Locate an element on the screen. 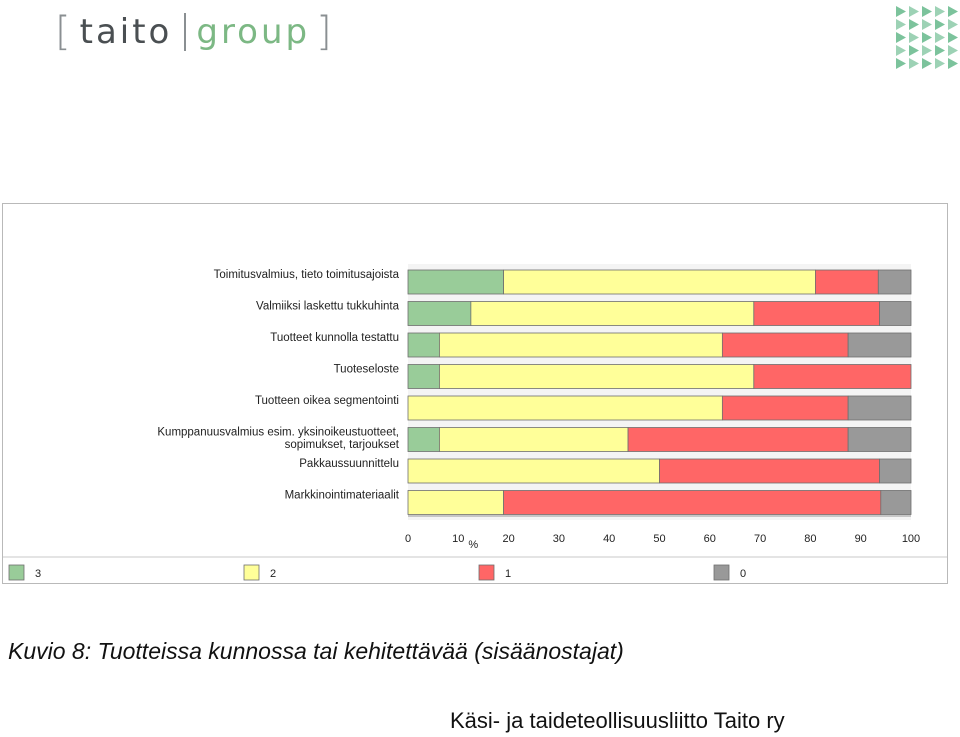  x-tick-label: 30 is located at coordinates (559, 539).